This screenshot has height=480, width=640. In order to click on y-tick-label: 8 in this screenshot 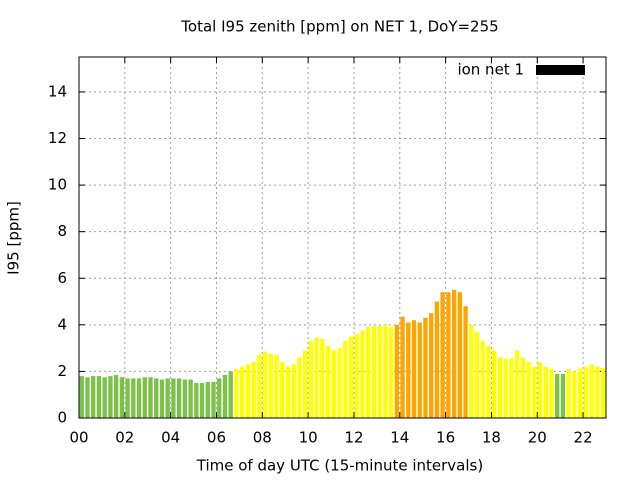, I will do `click(62, 231)`.